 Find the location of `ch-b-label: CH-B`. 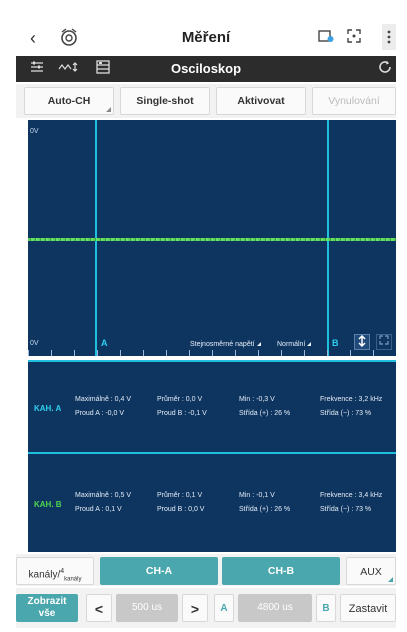

ch-b-label: CH-B is located at coordinates (281, 571).